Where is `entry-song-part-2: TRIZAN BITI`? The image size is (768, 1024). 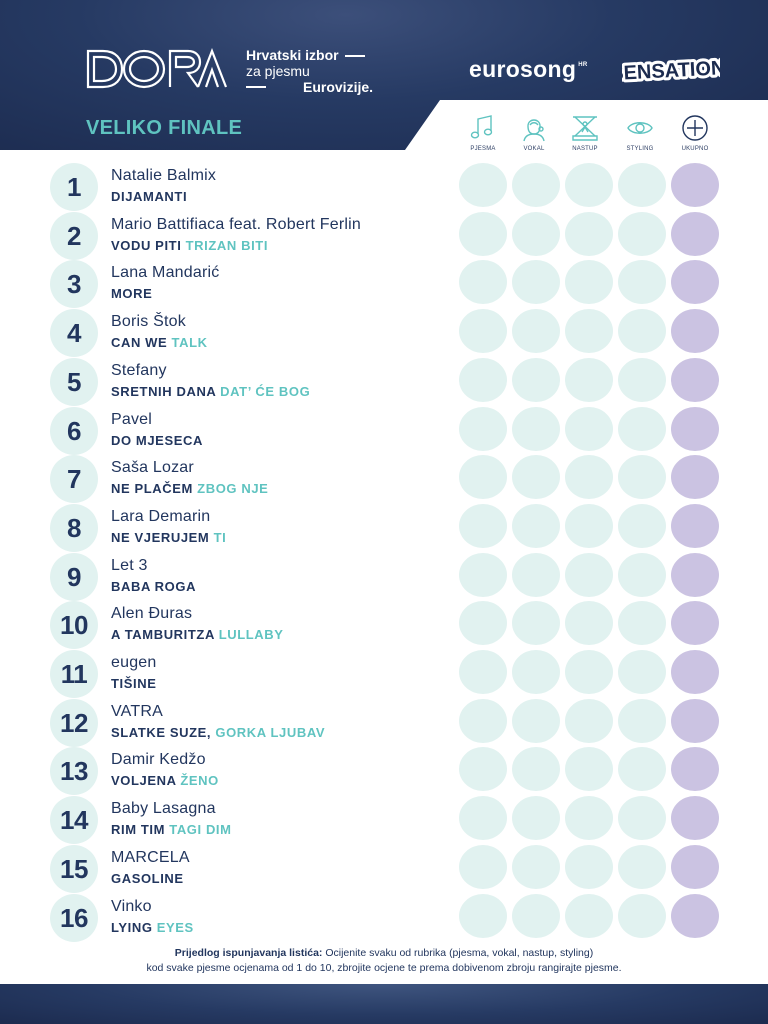 entry-song-part-2: TRIZAN BITI is located at coordinates (225, 245).